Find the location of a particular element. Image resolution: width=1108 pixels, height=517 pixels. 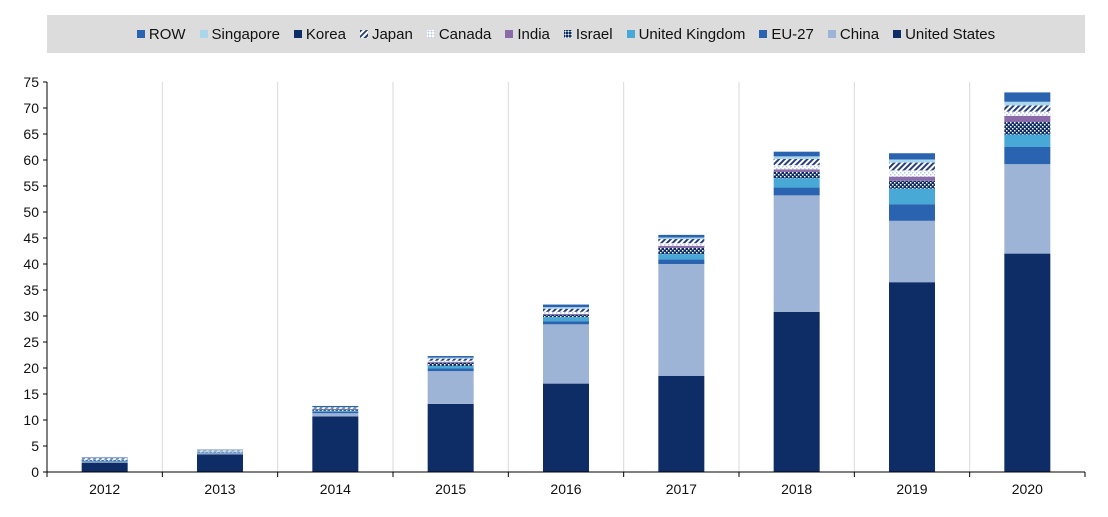

legend-item-india: India is located at coordinates (527, 34).